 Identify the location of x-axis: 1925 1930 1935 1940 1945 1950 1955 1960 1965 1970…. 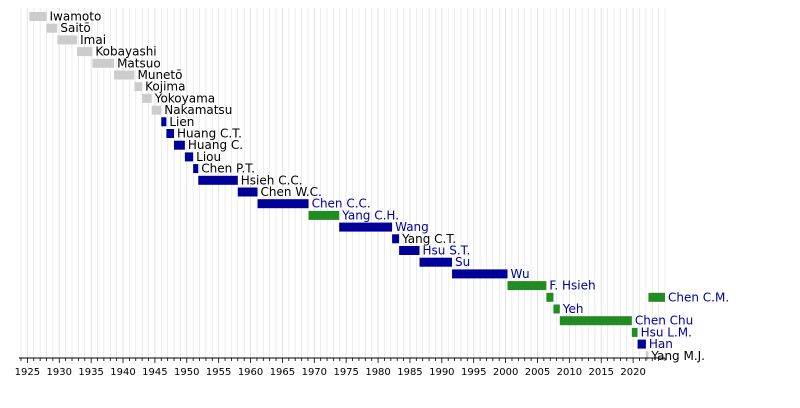
(340, 367).